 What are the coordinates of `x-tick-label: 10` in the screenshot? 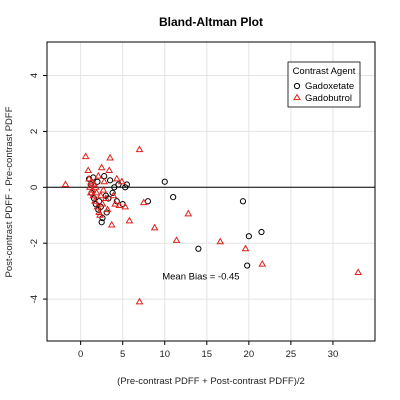 It's located at (164, 354).